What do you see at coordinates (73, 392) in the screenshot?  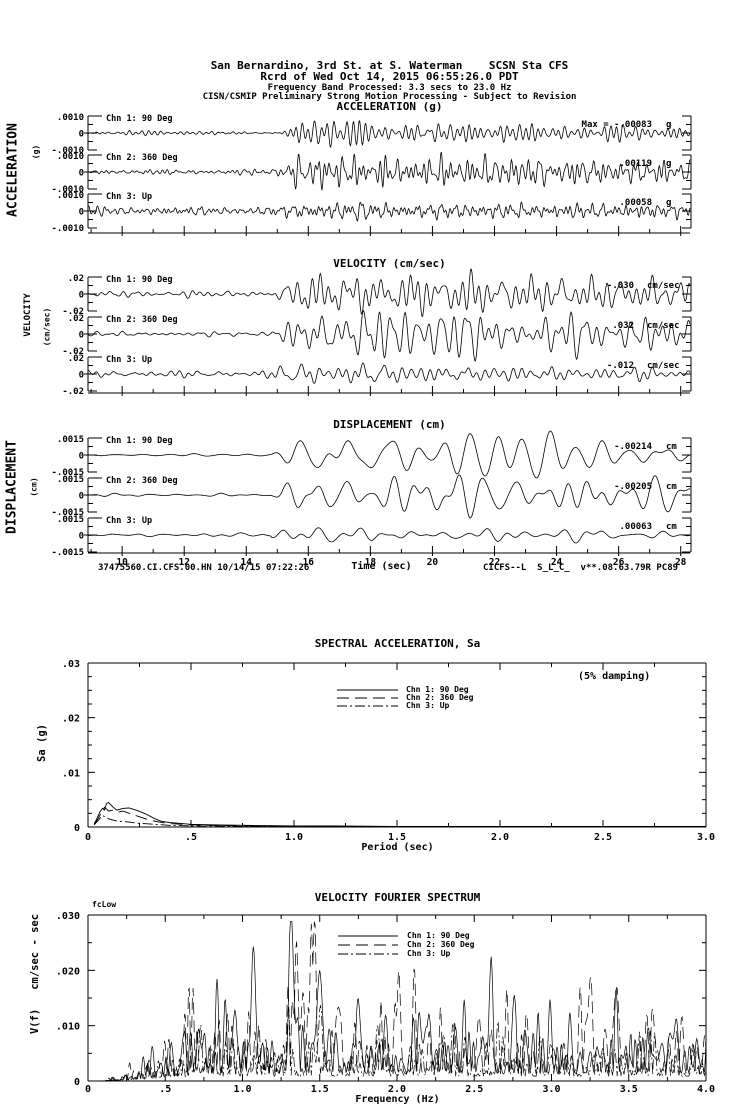 I see `y-tick-label: -.02` at bounding box center [73, 392].